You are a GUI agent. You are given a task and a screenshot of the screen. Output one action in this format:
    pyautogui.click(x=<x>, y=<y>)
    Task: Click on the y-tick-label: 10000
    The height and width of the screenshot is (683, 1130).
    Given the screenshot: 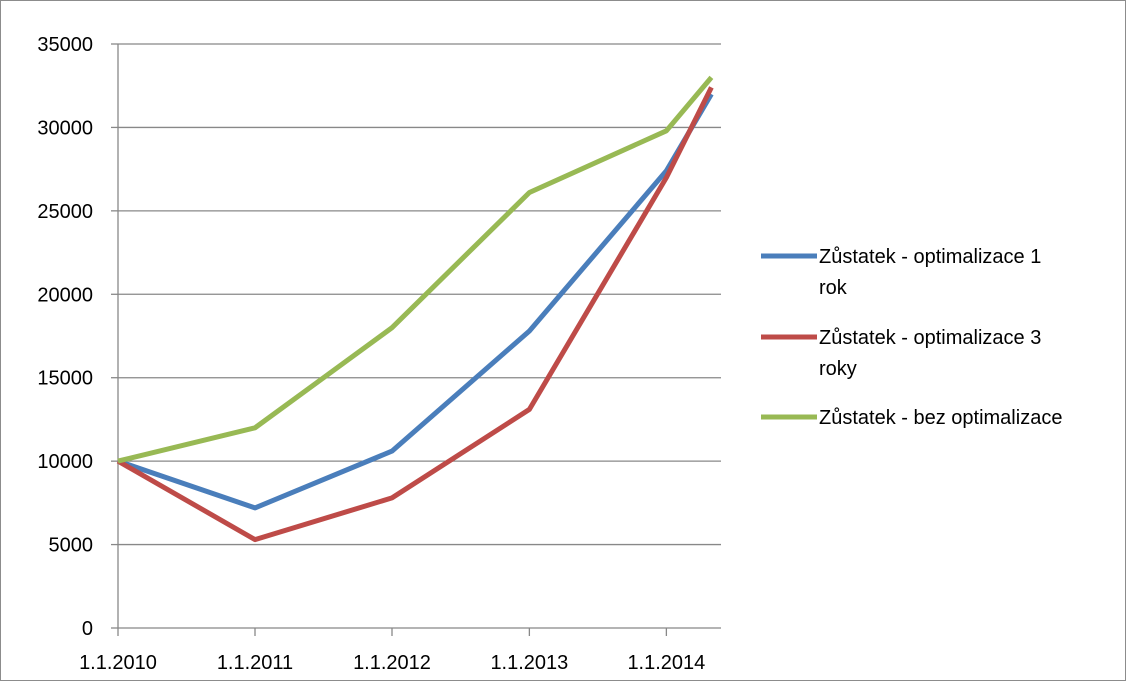 What is the action you would take?
    pyautogui.click(x=65, y=462)
    